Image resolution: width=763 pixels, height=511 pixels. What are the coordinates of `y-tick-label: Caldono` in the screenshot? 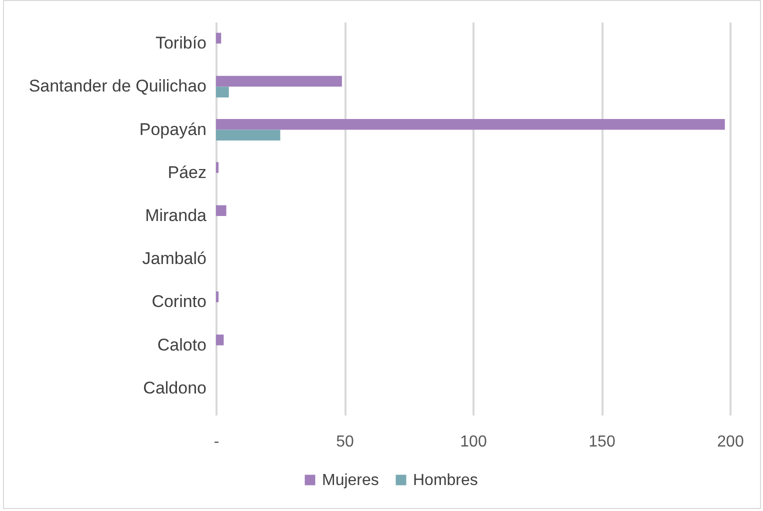 It's located at (174, 388).